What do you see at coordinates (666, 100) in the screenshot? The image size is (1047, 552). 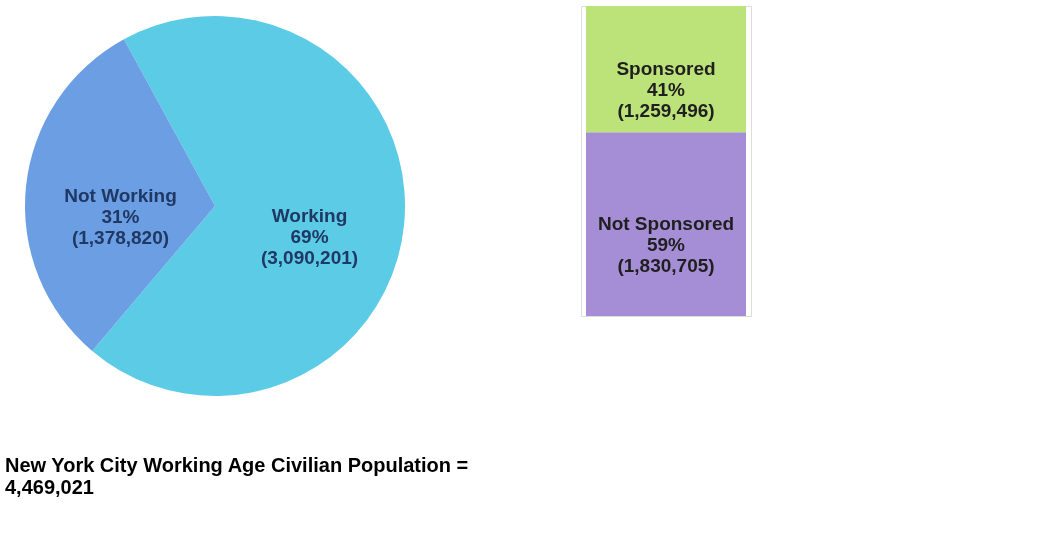 I see `data-label: 41% (1,259,496)` at bounding box center [666, 100].